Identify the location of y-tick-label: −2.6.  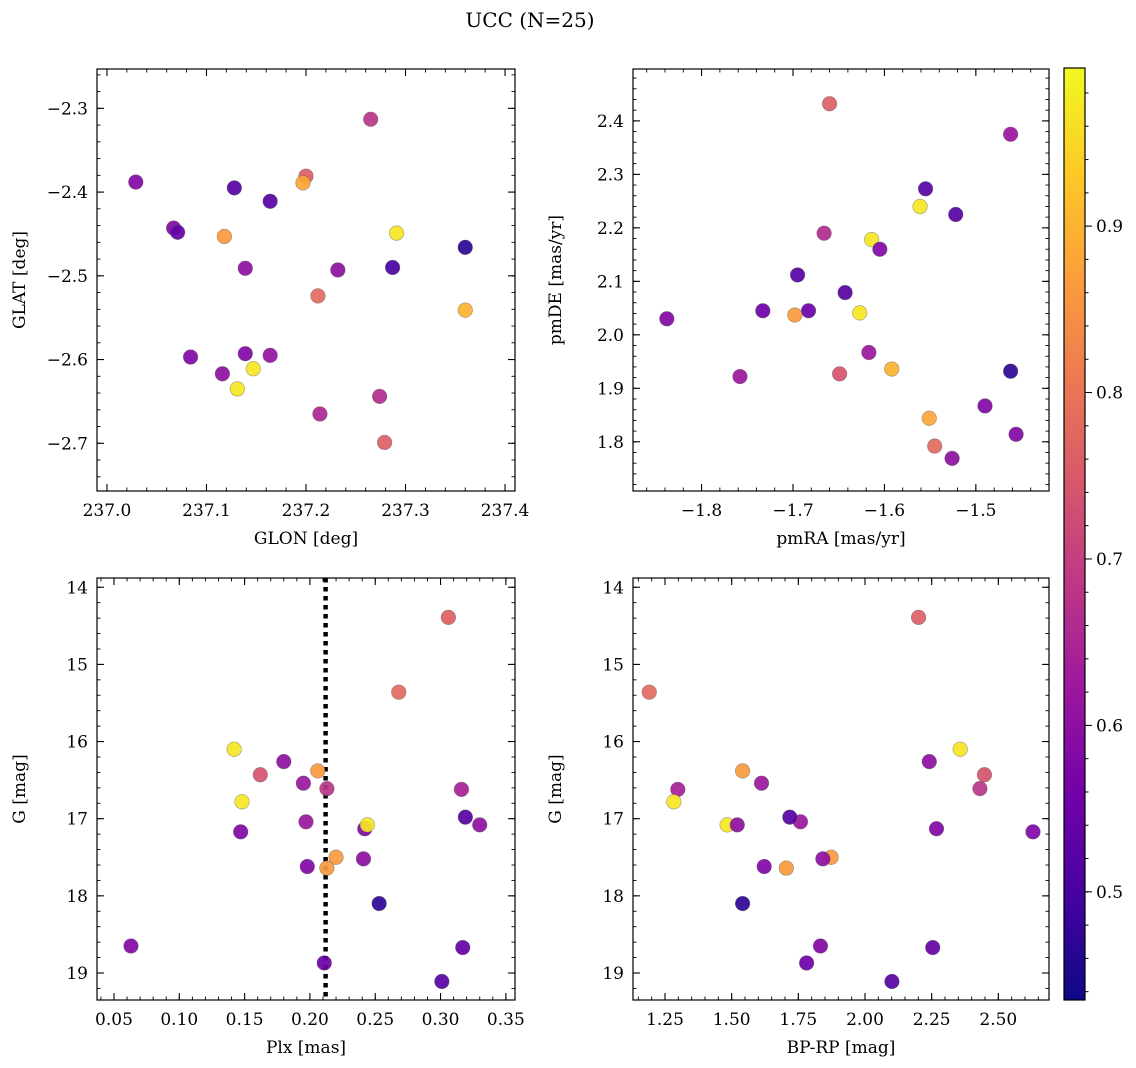
(67, 361).